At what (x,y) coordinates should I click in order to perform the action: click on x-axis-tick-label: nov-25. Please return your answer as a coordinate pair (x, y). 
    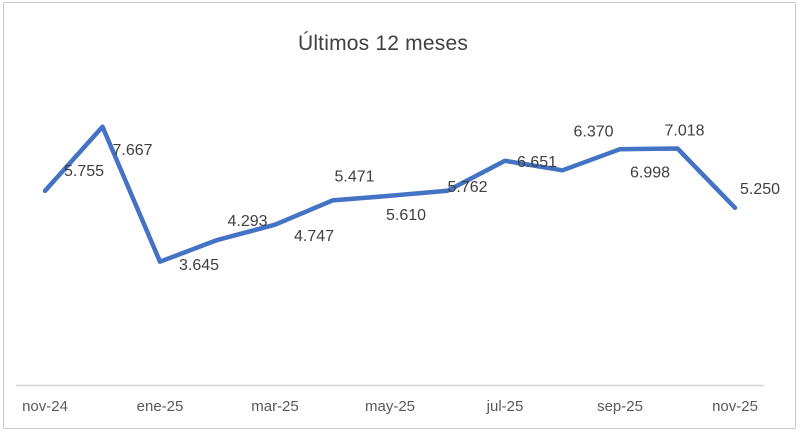
    Looking at the image, I should click on (735, 406).